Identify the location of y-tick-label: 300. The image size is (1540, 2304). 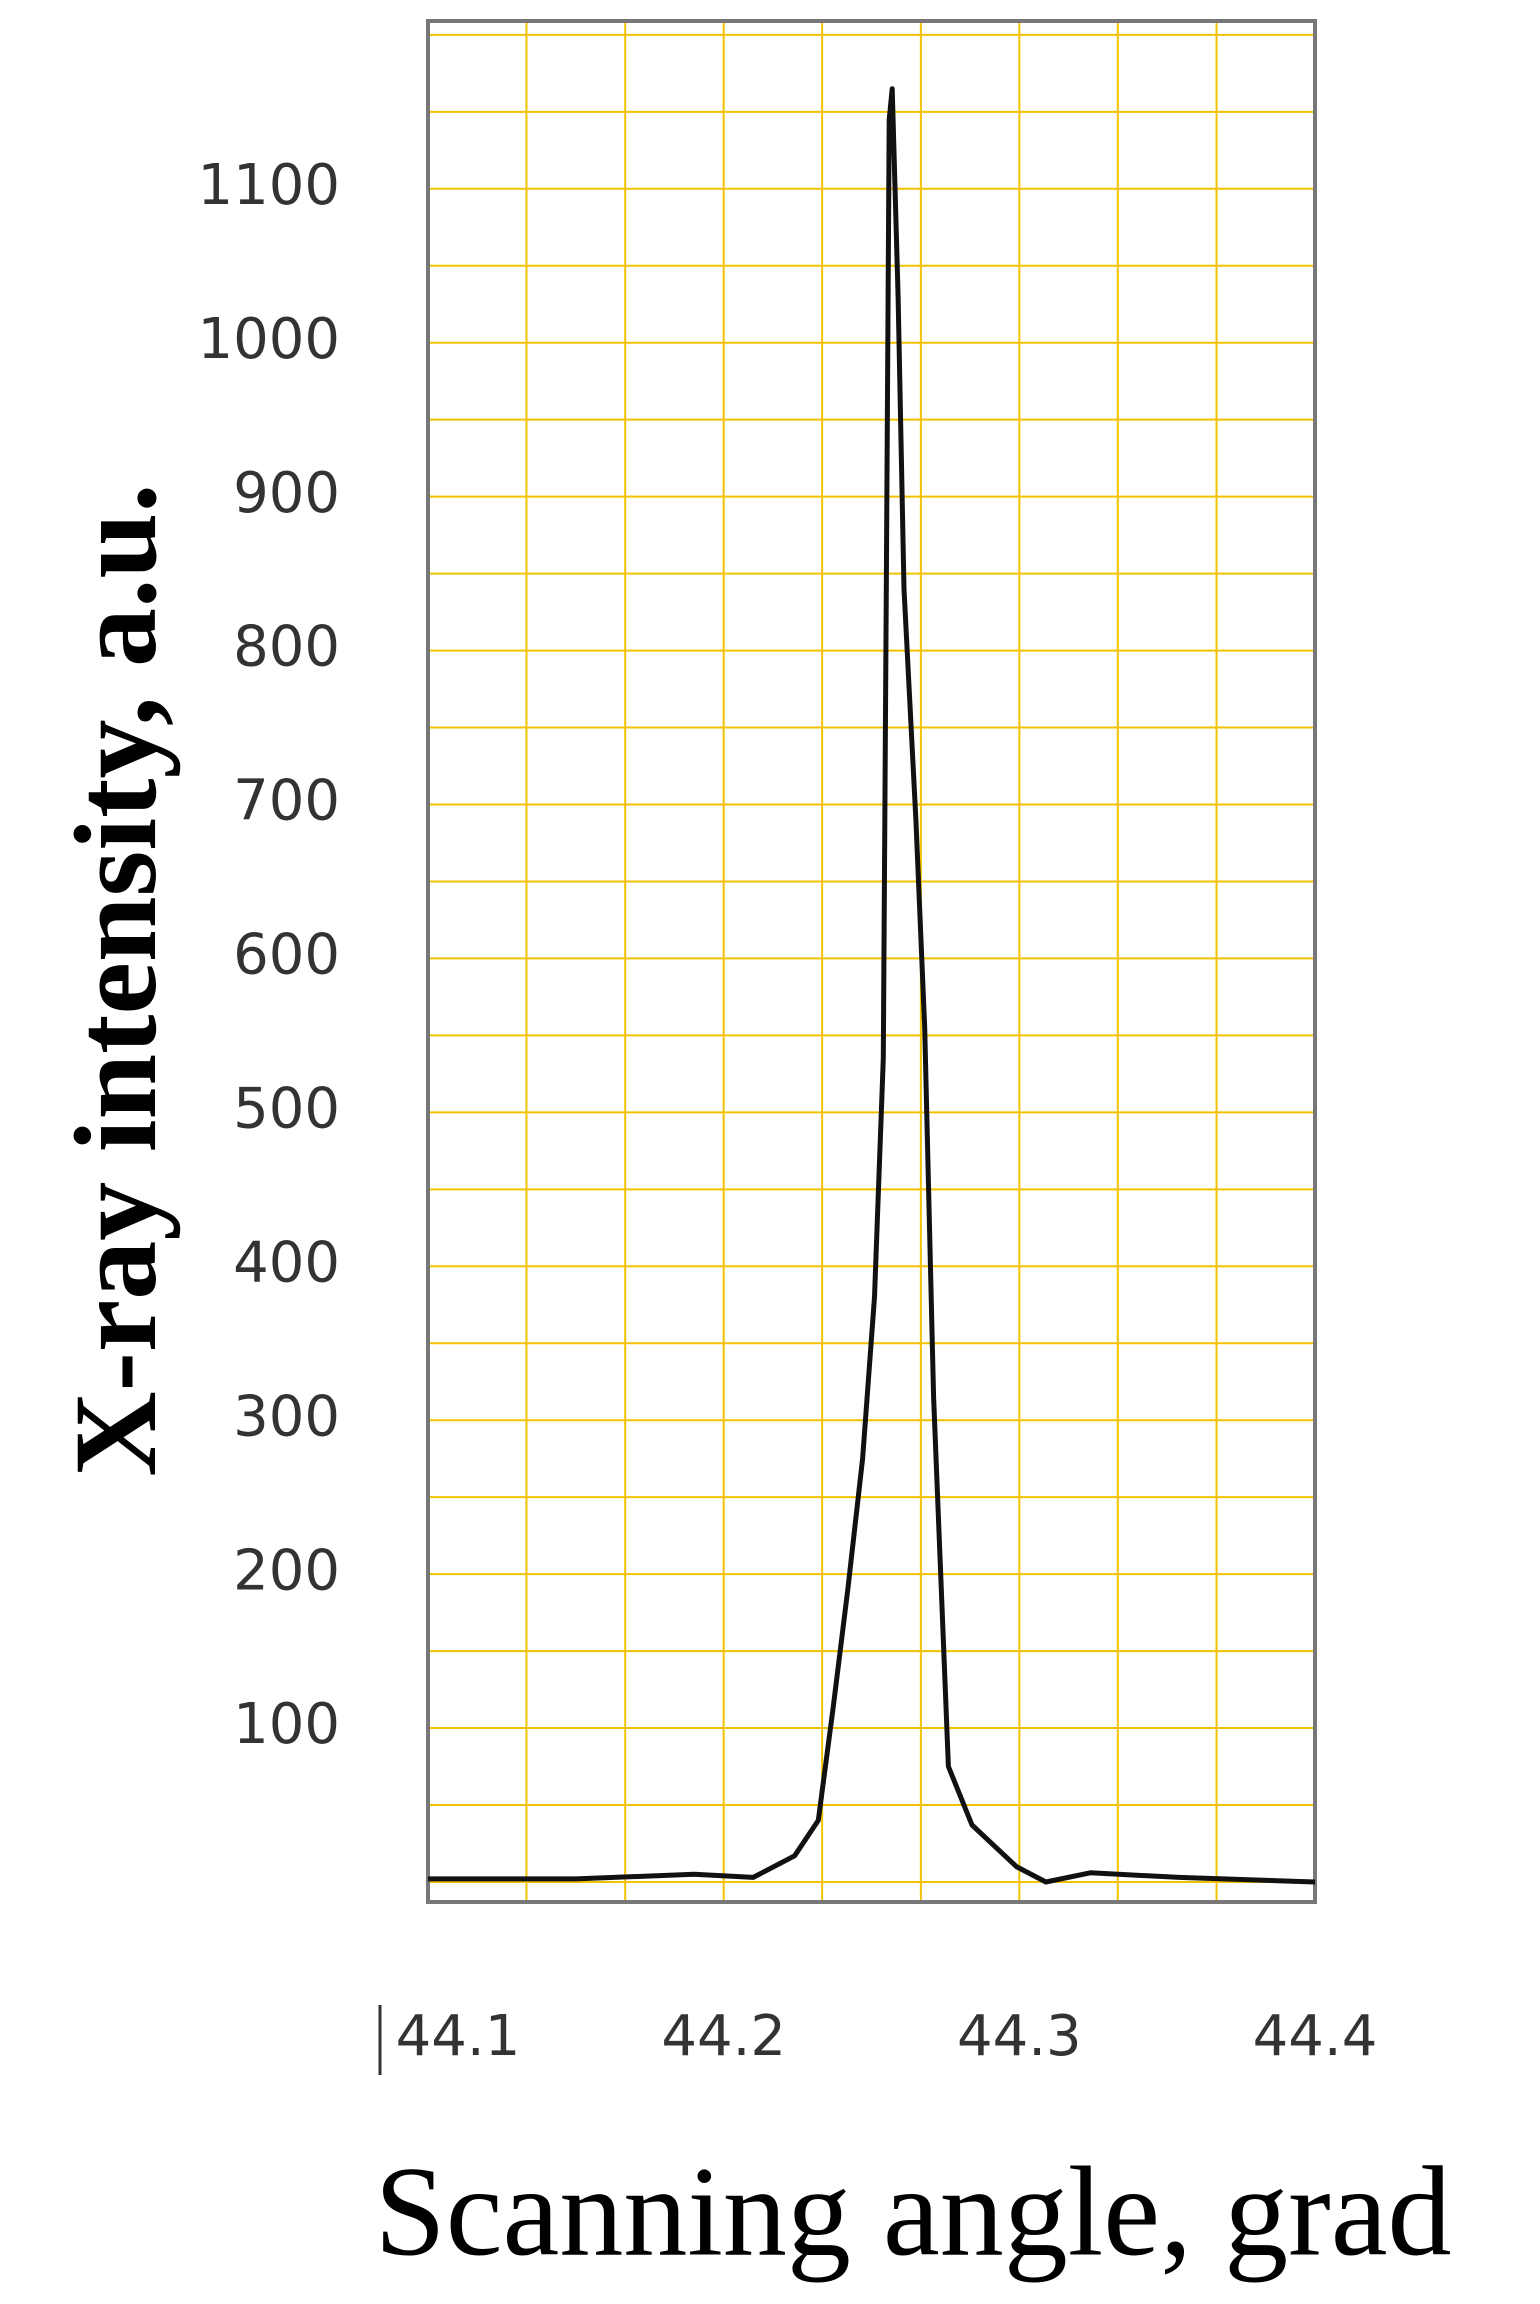
(286, 1416).